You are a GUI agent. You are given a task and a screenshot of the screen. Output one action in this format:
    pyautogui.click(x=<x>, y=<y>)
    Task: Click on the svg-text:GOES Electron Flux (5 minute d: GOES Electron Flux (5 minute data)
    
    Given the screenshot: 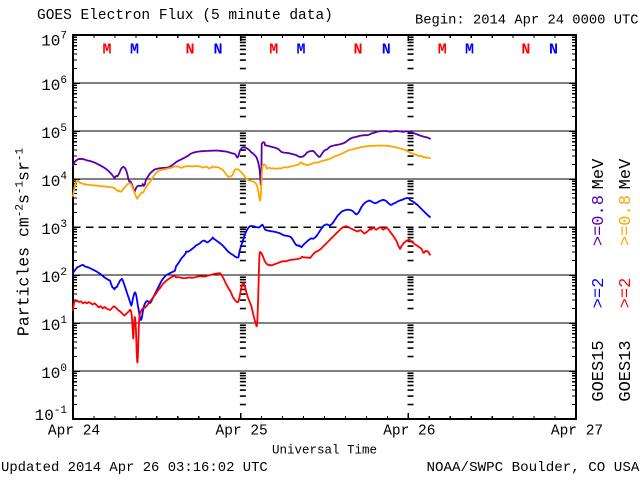 What is the action you would take?
    pyautogui.click(x=185, y=16)
    